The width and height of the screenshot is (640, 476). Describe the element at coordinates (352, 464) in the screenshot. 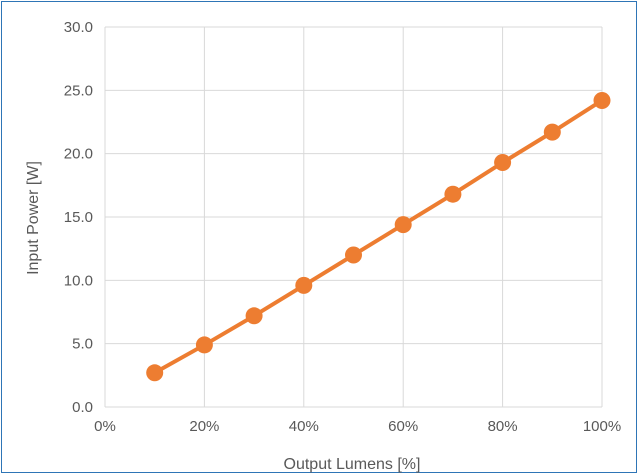

I see `x-axis-title: Output Lumens [%]` at that location.